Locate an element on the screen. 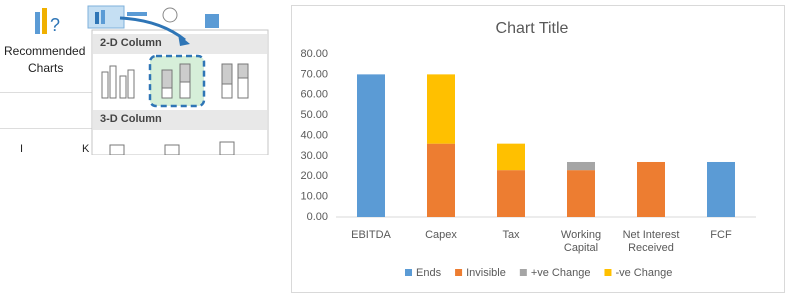 The image size is (789, 305). column-header: I is located at coordinates (22, 149).